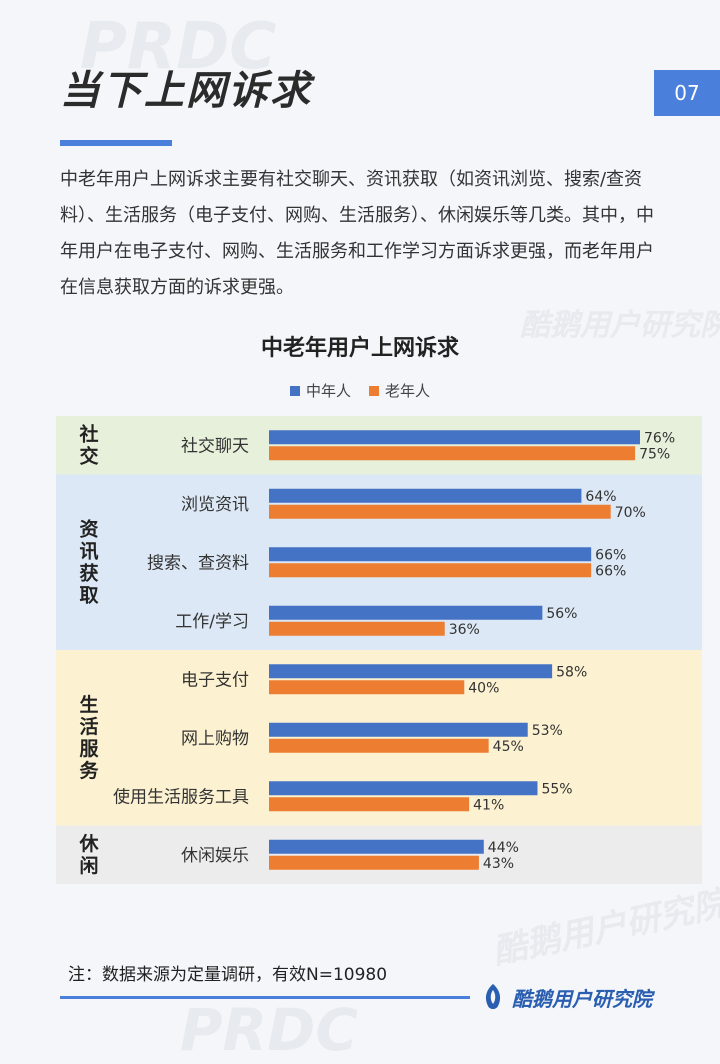 The width and height of the screenshot is (720, 1064). I want to click on legend-label-middle-aged: 中年人, so click(328, 391).